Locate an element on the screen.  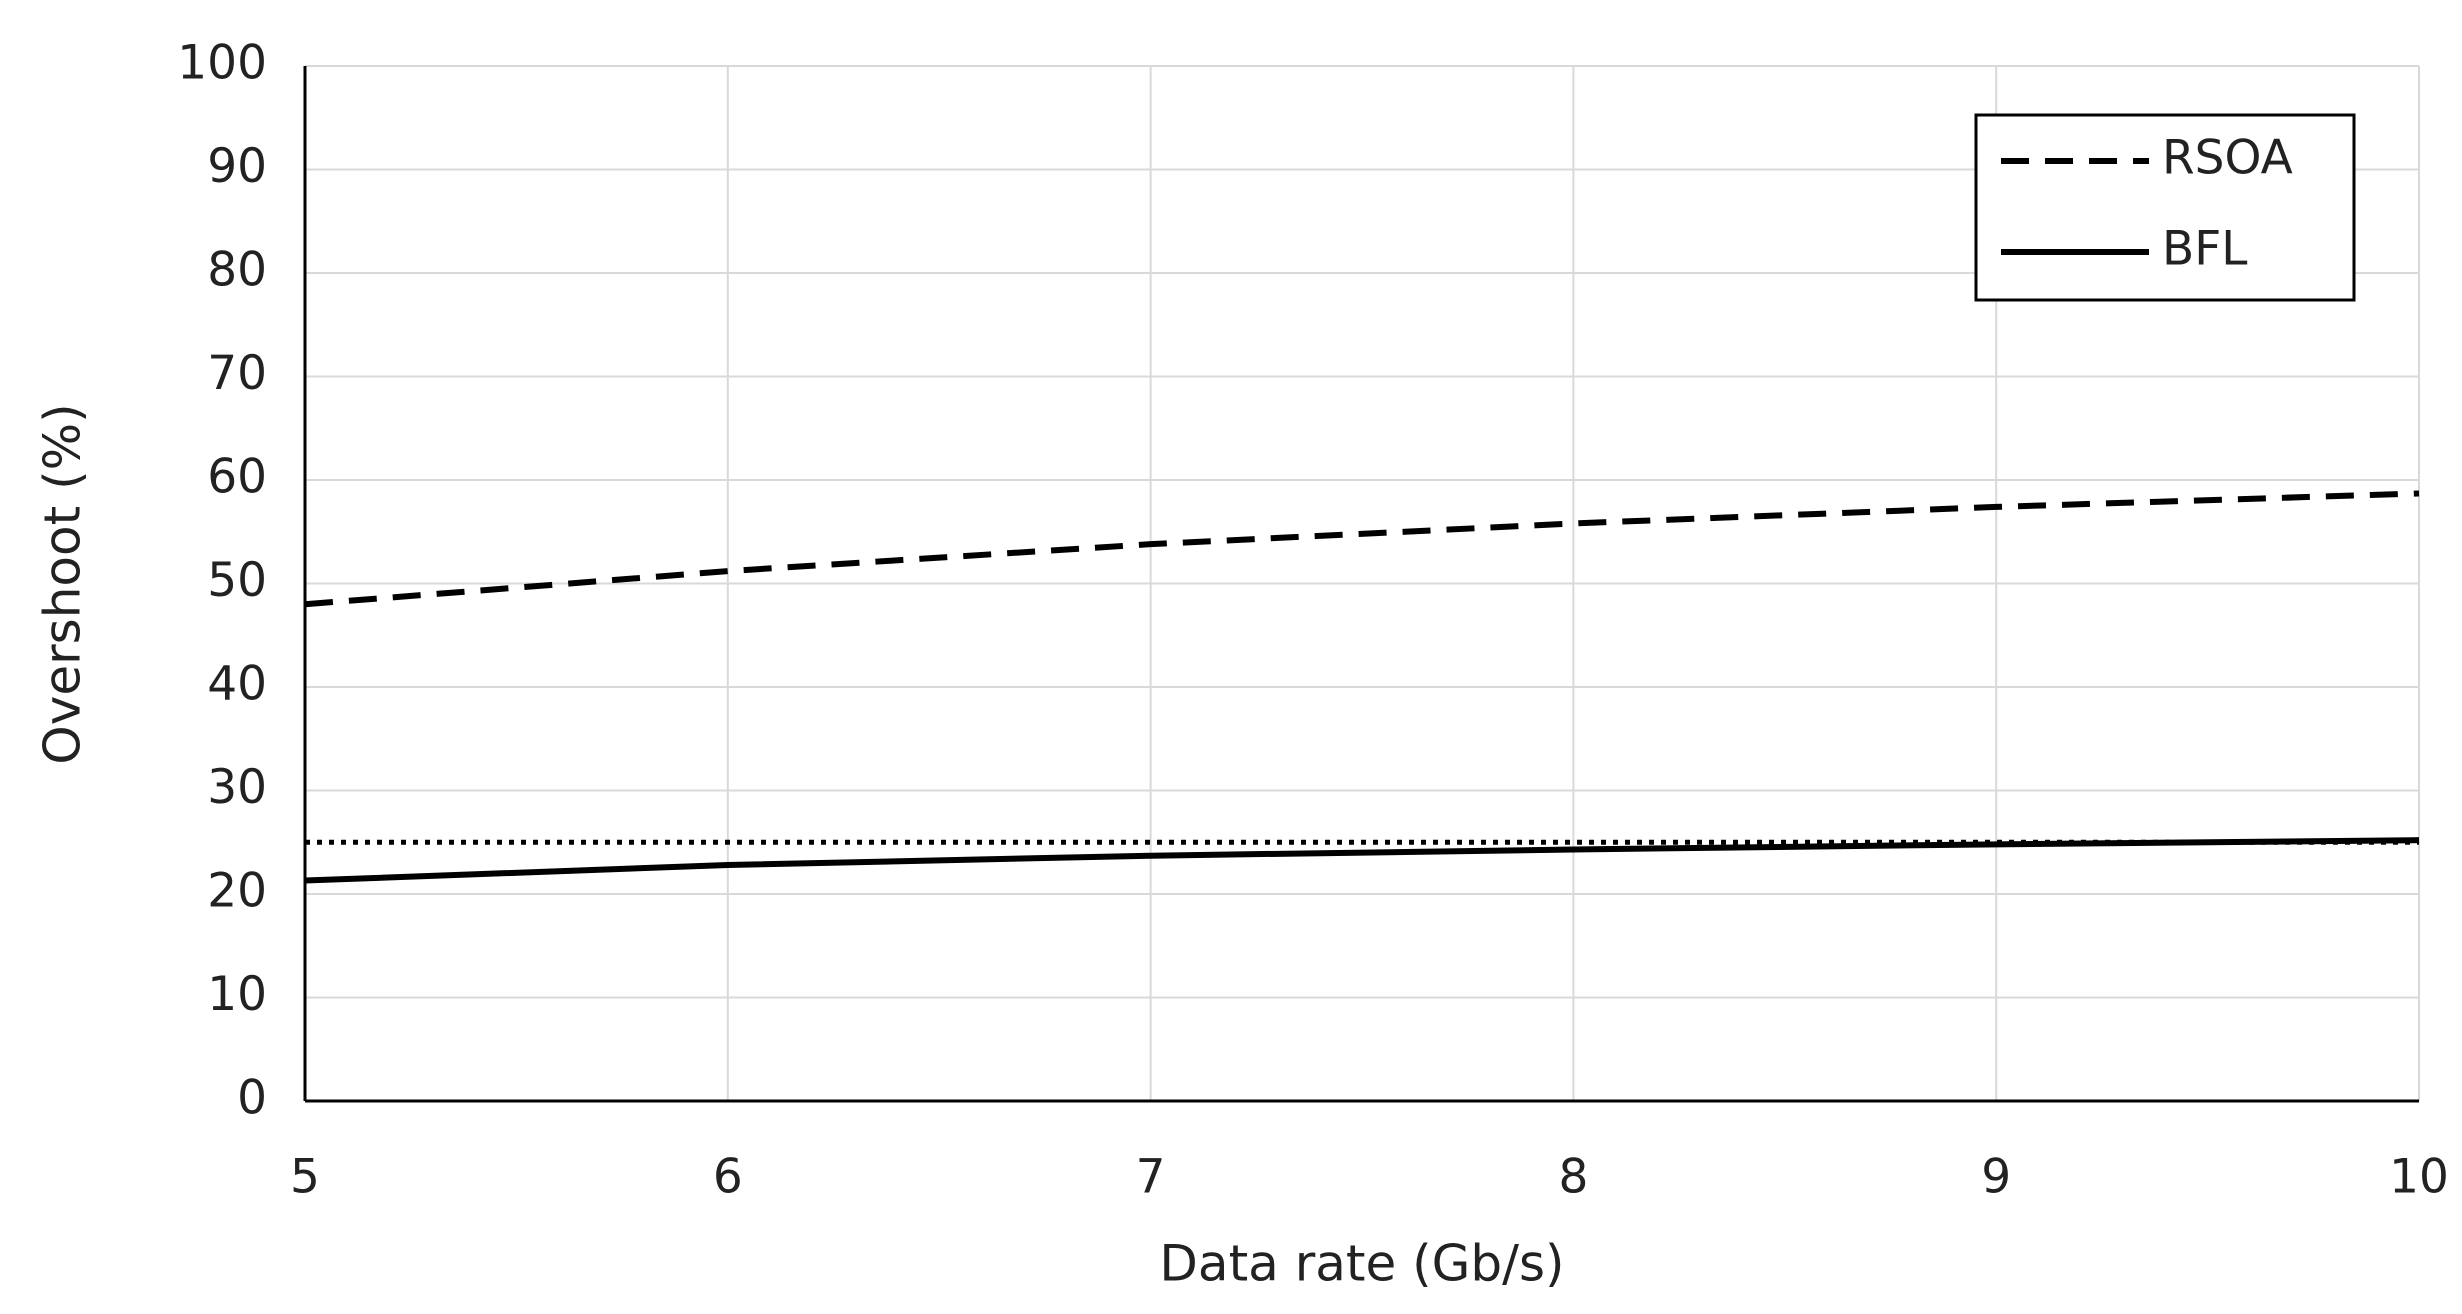
y-tick-label: 0 is located at coordinates (252, 1098).